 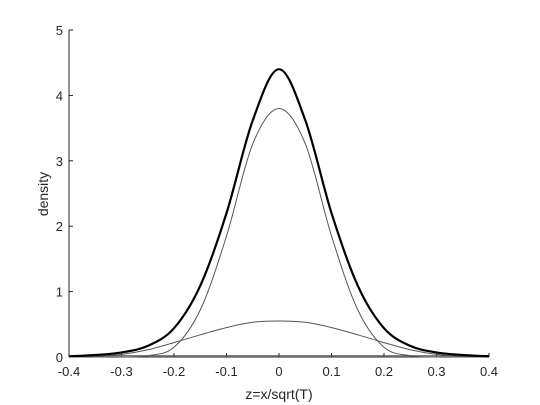 I want to click on x-tick-label: -0.4, so click(x=69, y=371).